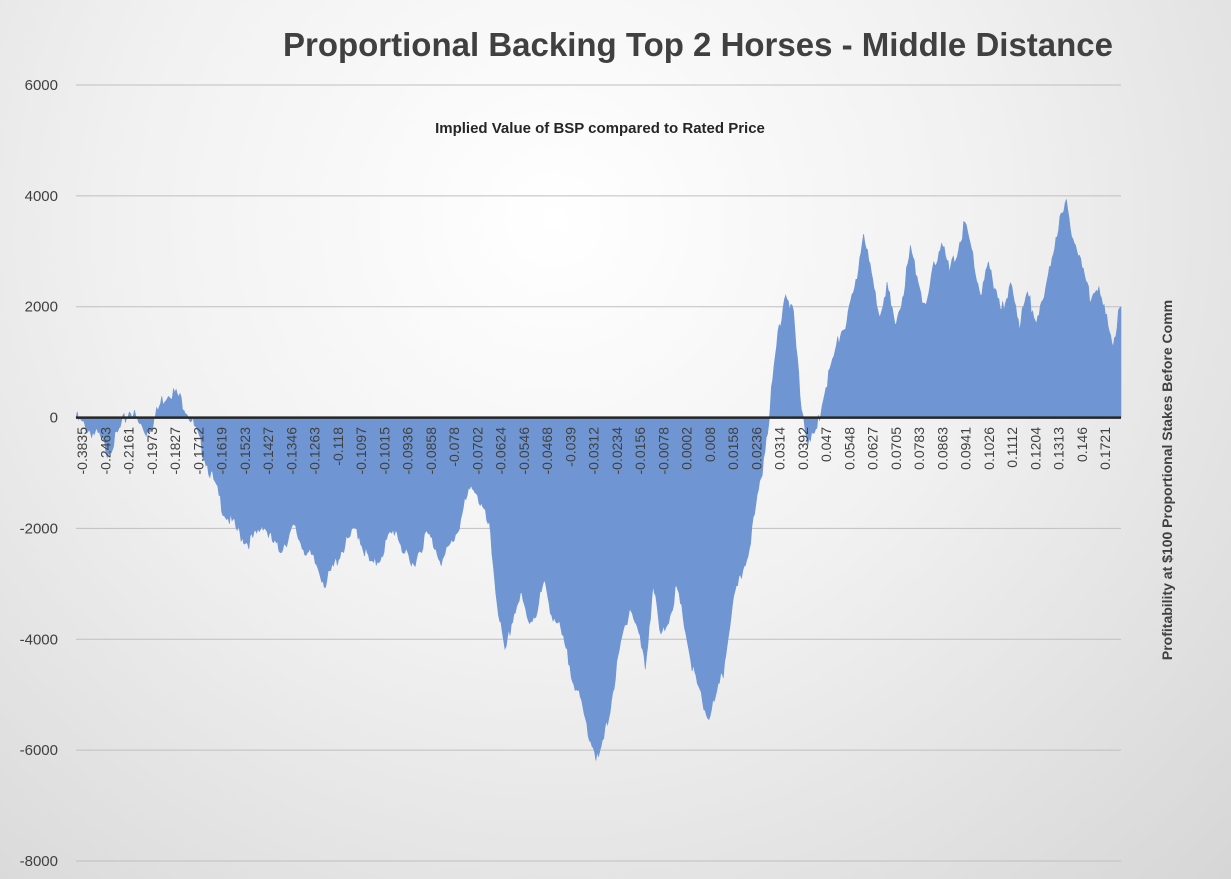  What do you see at coordinates (1082, 444) in the screenshot?
I see `x-tick-label: 0.146` at bounding box center [1082, 444].